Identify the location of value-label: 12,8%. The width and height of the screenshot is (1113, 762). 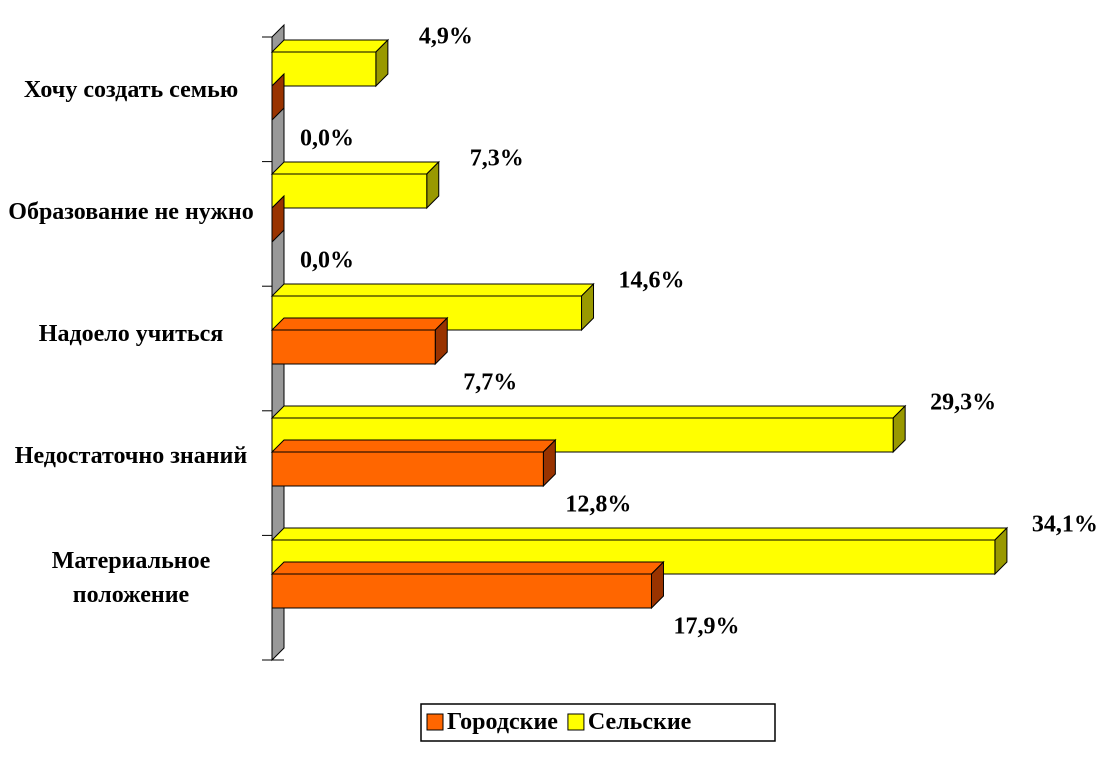
(598, 505).